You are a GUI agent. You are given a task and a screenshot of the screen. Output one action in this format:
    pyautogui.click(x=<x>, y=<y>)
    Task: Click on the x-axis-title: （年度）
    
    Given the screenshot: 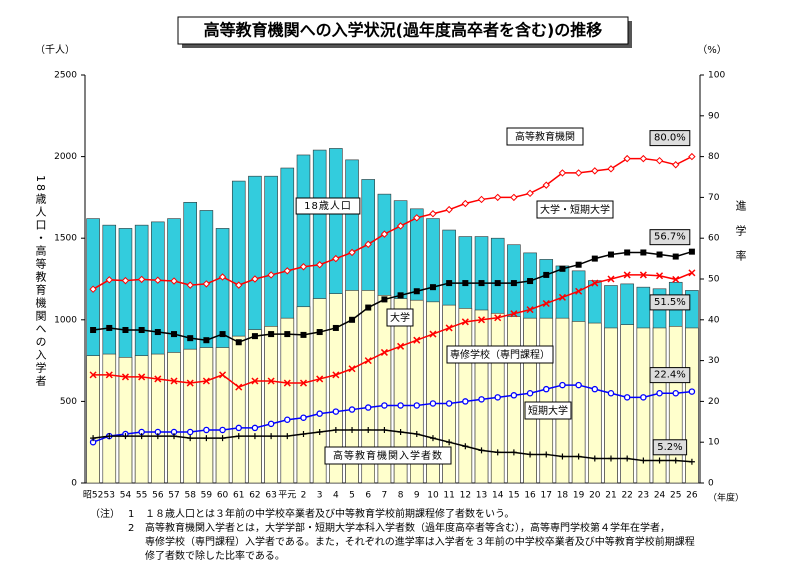 What is the action you would take?
    pyautogui.click(x=726, y=498)
    